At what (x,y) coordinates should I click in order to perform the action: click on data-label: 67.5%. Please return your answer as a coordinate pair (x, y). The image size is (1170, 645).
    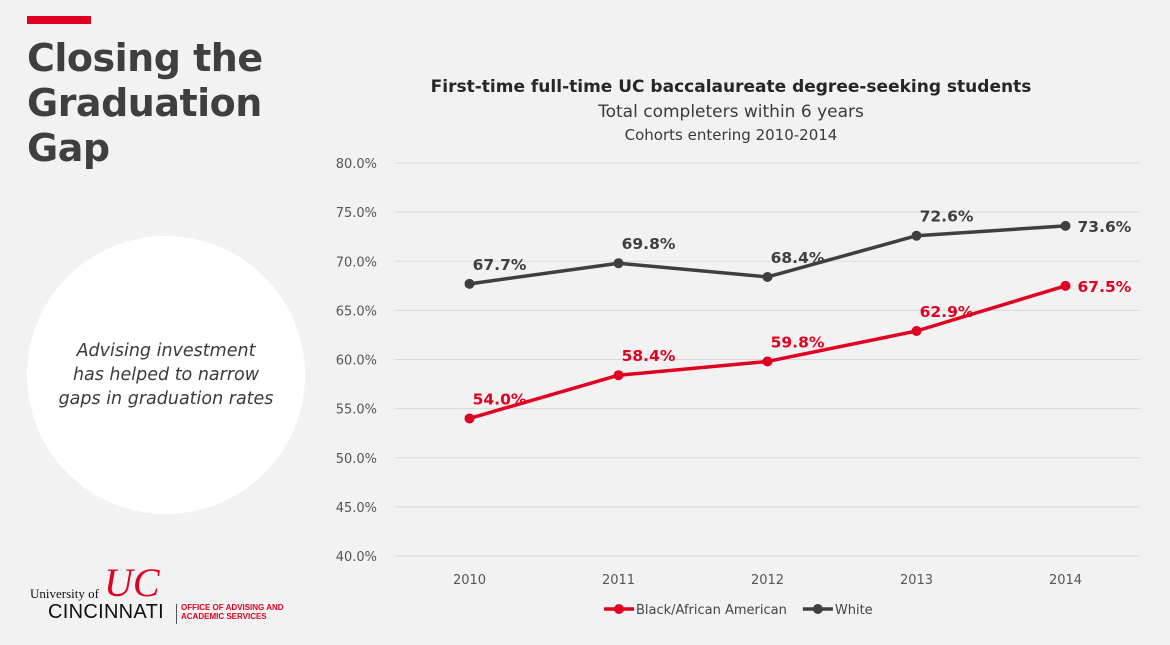
    Looking at the image, I should click on (1105, 287).